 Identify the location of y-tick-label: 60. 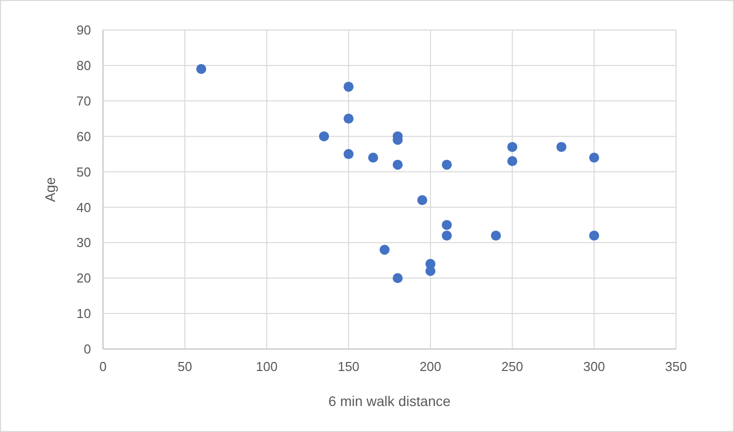
(83, 136).